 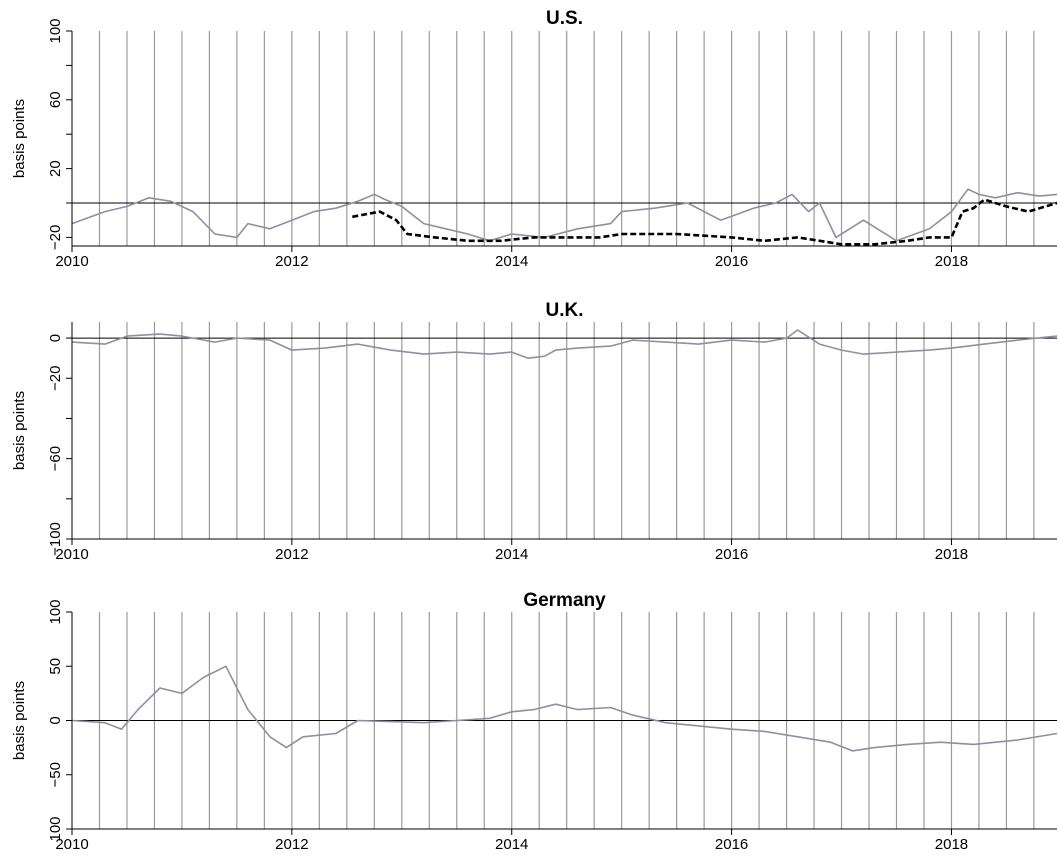 What do you see at coordinates (565, 310) in the screenshot?
I see `panel-title-uk: U.K.` at bounding box center [565, 310].